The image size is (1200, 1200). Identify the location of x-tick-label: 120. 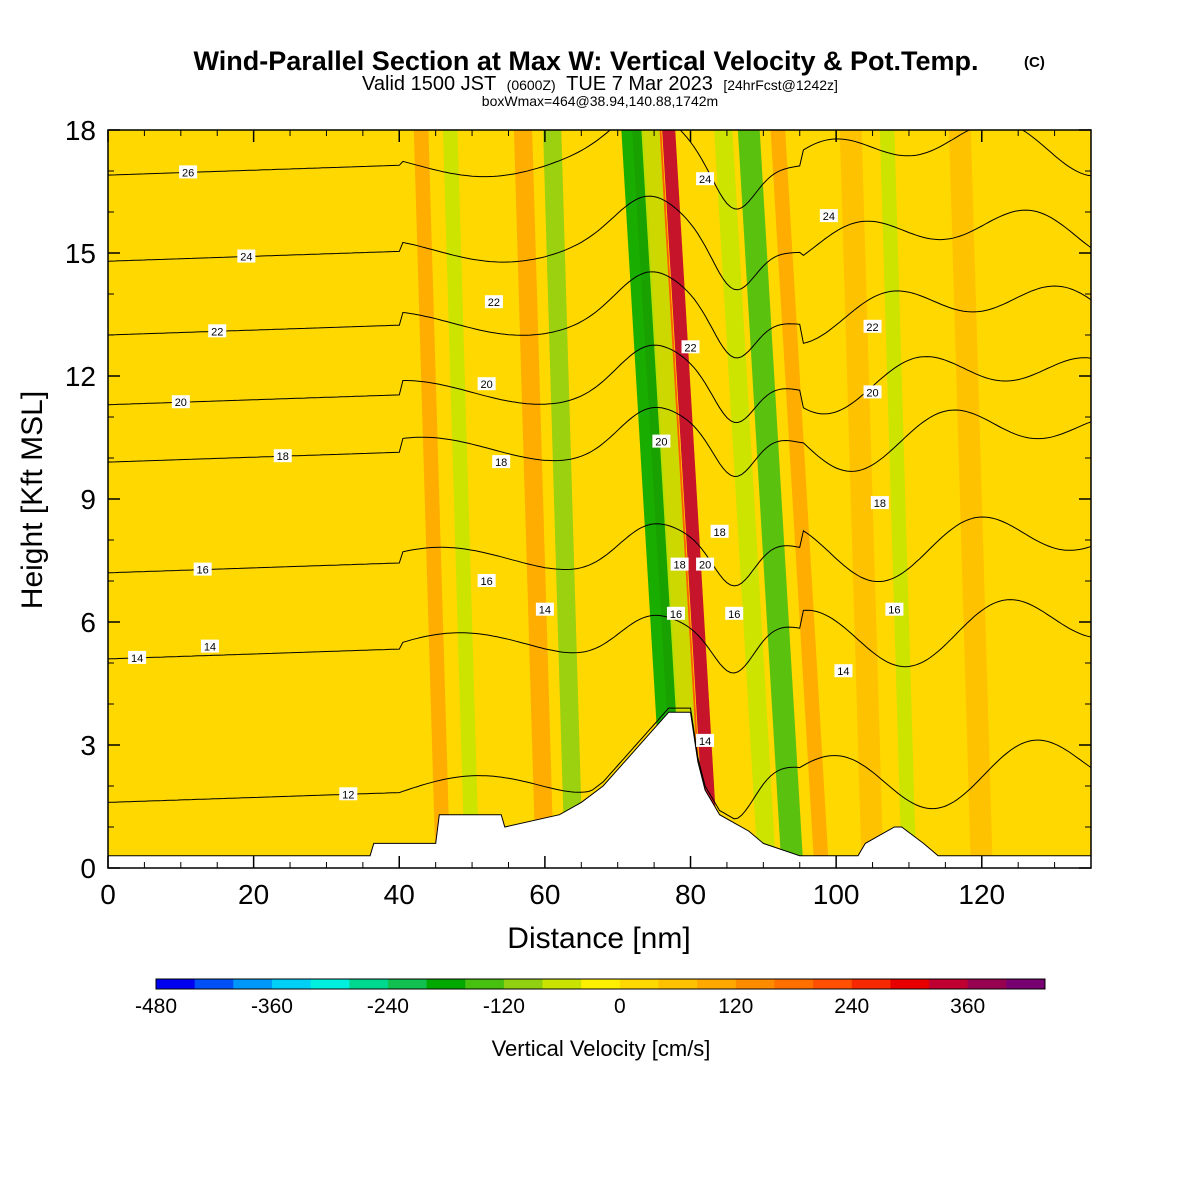
(981, 894).